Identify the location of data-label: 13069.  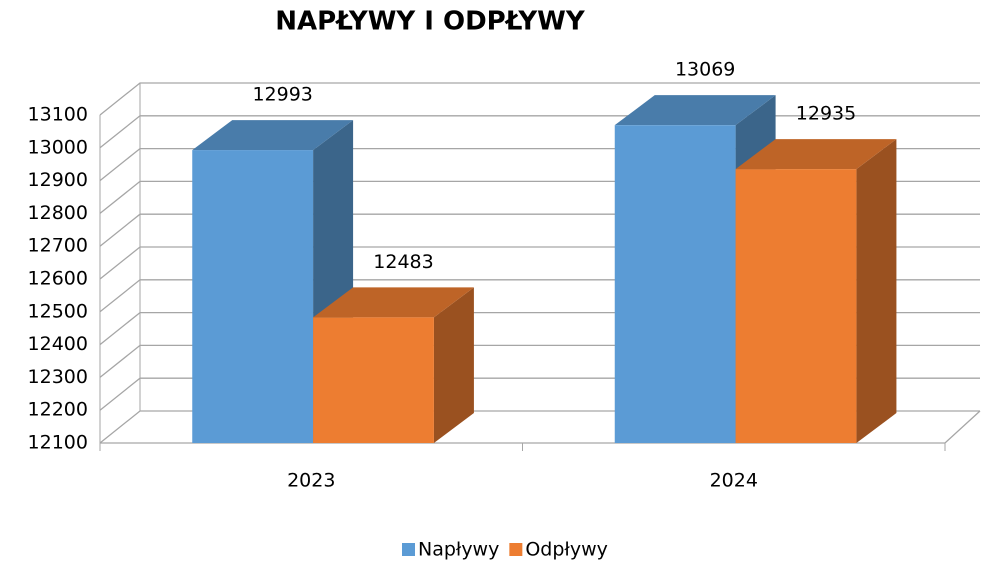
(705, 70).